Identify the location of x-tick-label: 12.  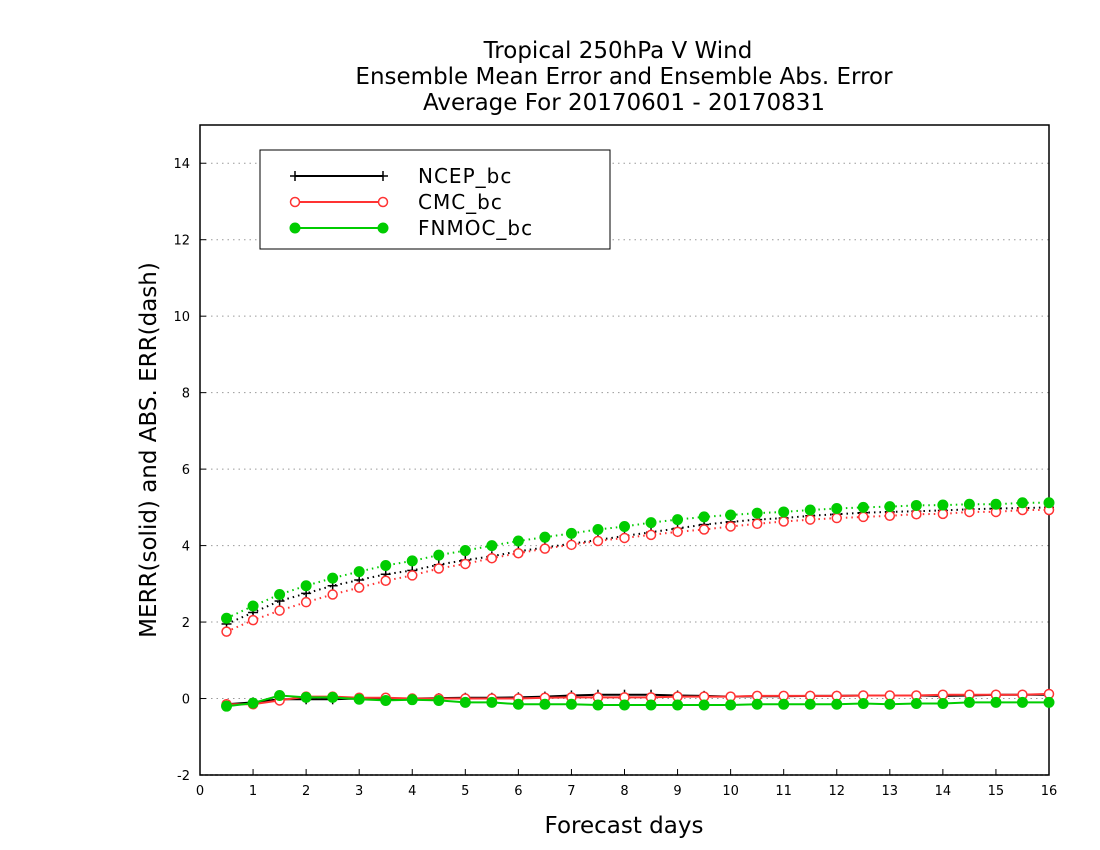
(836, 791).